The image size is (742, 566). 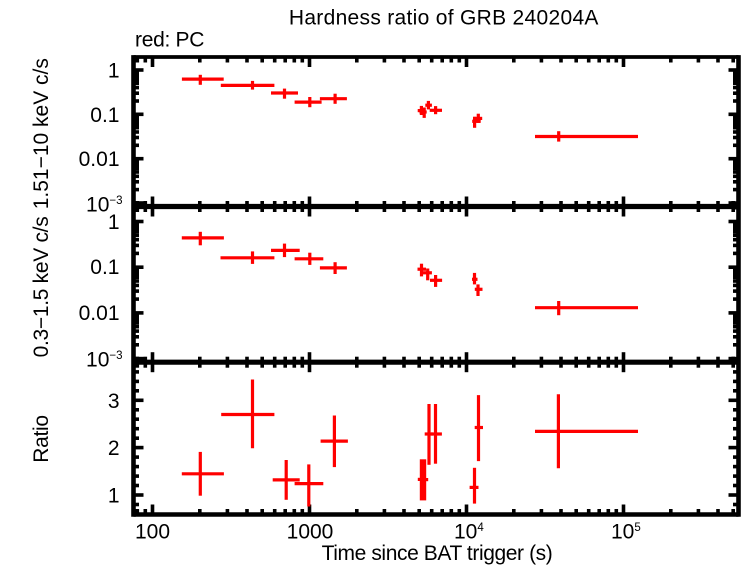 What do you see at coordinates (152, 532) in the screenshot?
I see `svg-text: 100` at bounding box center [152, 532].